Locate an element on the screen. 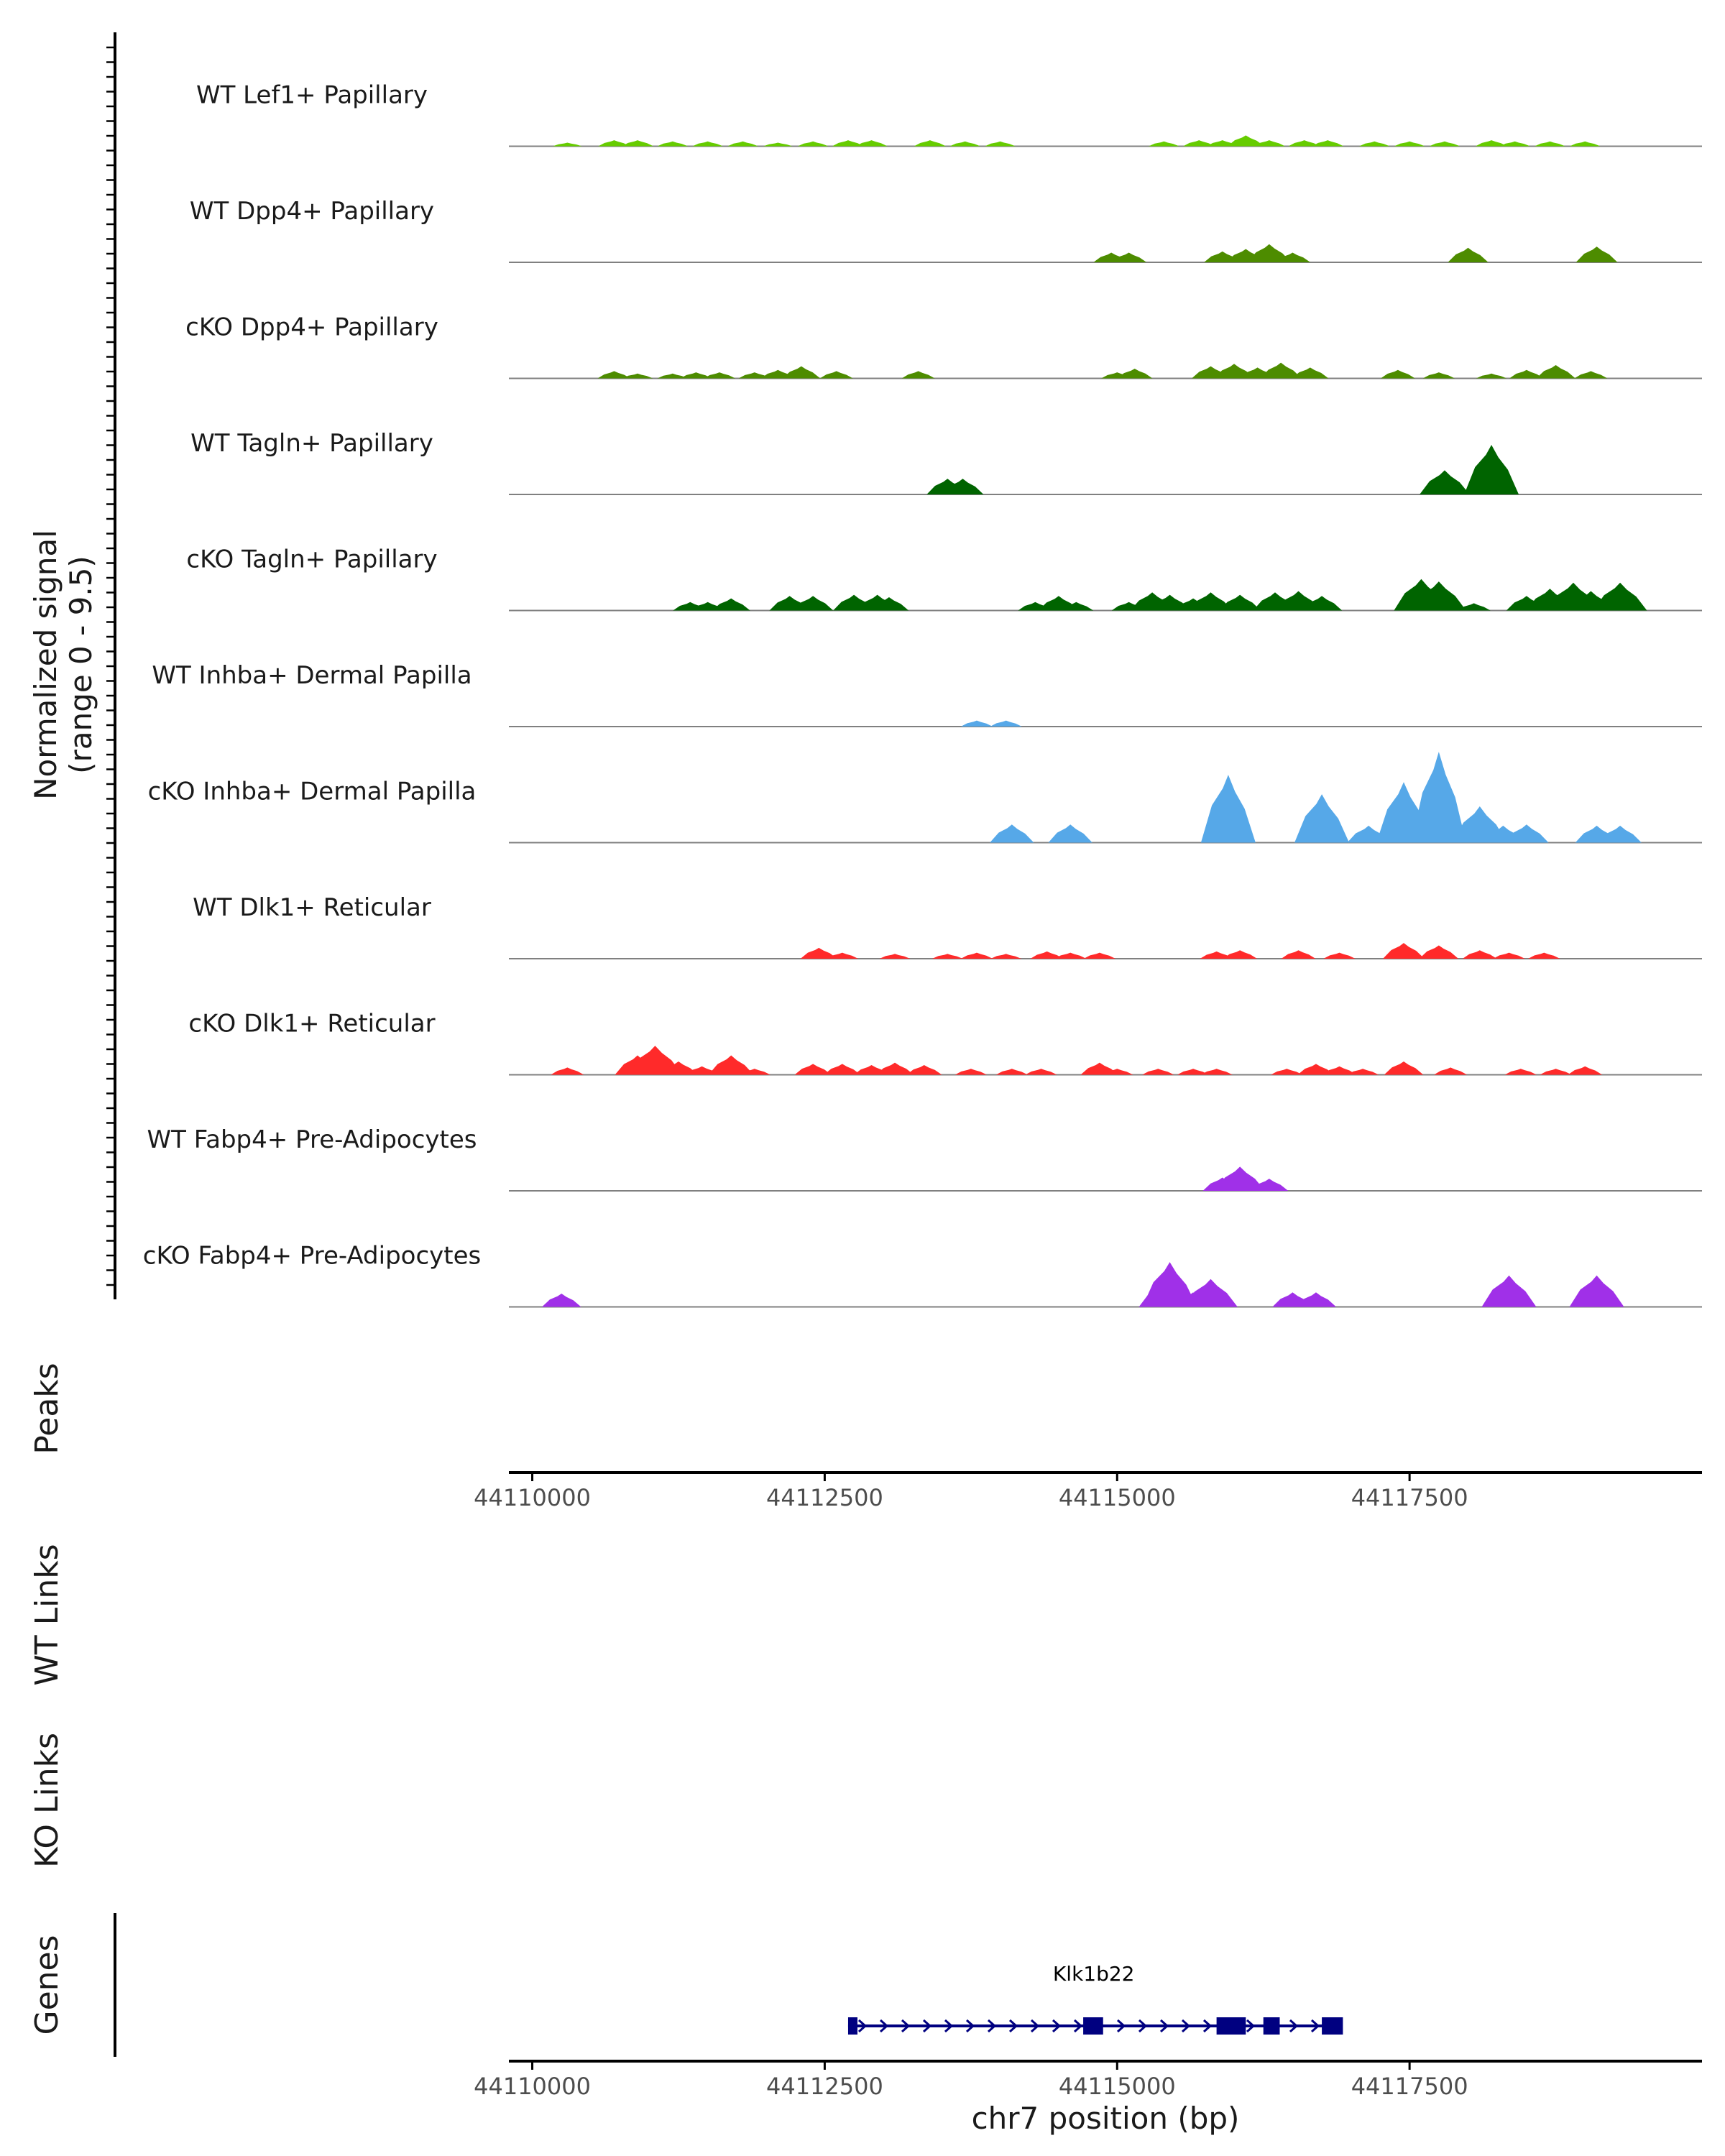 This screenshot has width=1725, height=2156. track-label: WT Dlk1+ Reticular is located at coordinates (312, 907).